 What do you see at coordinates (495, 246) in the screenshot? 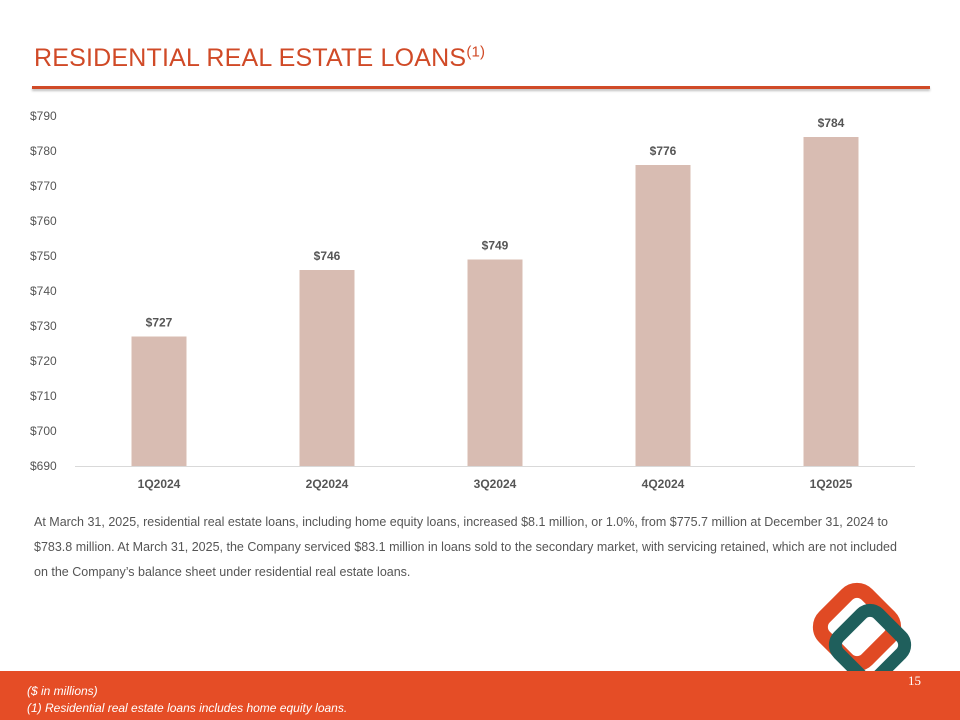
I see `data-label: $749` at bounding box center [495, 246].